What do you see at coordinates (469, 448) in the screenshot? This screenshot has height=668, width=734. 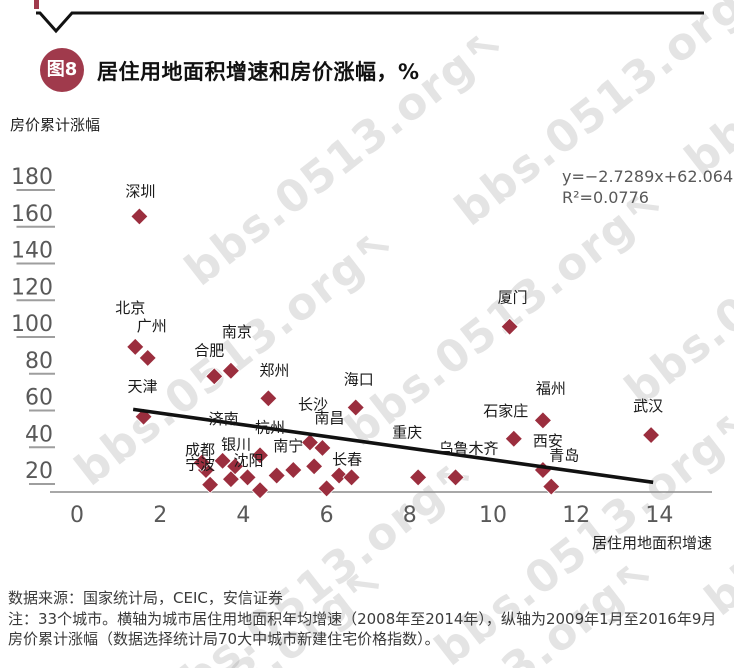 I see `data-point-label: 乌鲁木齐` at bounding box center [469, 448].